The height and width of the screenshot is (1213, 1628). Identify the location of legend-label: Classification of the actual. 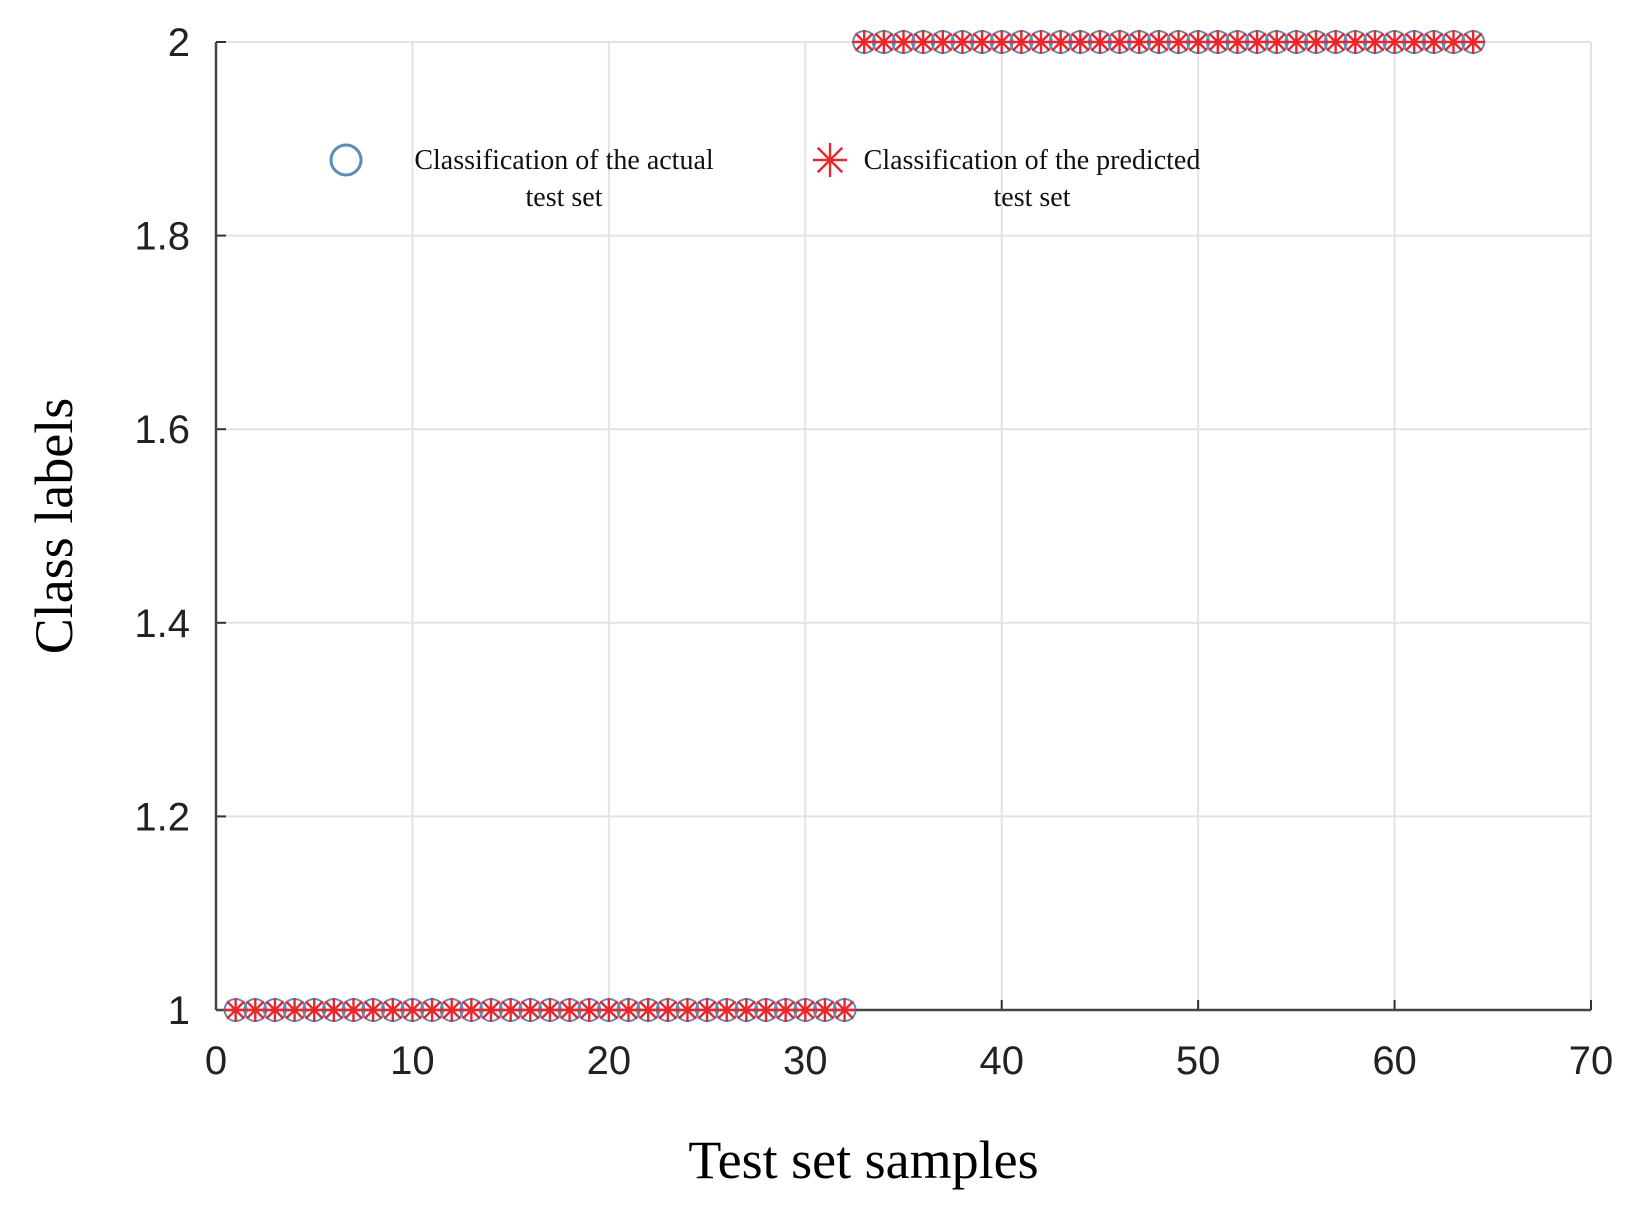
(564, 160).